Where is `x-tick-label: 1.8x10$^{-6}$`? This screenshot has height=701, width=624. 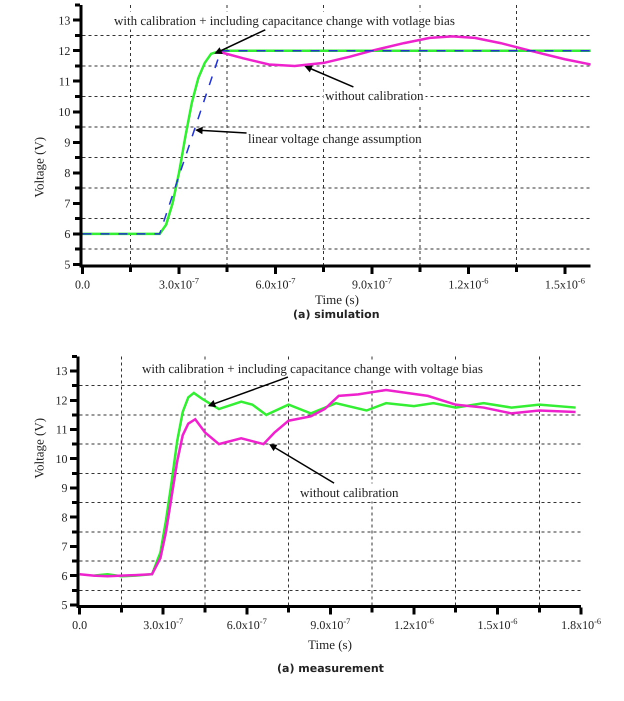 x-tick-label: 1.8x10$^{-6}$ is located at coordinates (581, 624).